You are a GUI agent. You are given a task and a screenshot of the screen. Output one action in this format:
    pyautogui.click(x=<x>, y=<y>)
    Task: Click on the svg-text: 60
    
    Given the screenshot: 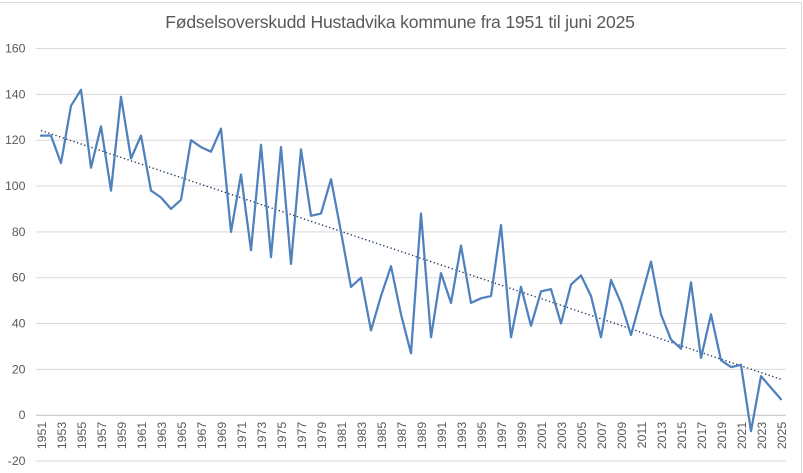 What is the action you would take?
    pyautogui.click(x=19, y=278)
    